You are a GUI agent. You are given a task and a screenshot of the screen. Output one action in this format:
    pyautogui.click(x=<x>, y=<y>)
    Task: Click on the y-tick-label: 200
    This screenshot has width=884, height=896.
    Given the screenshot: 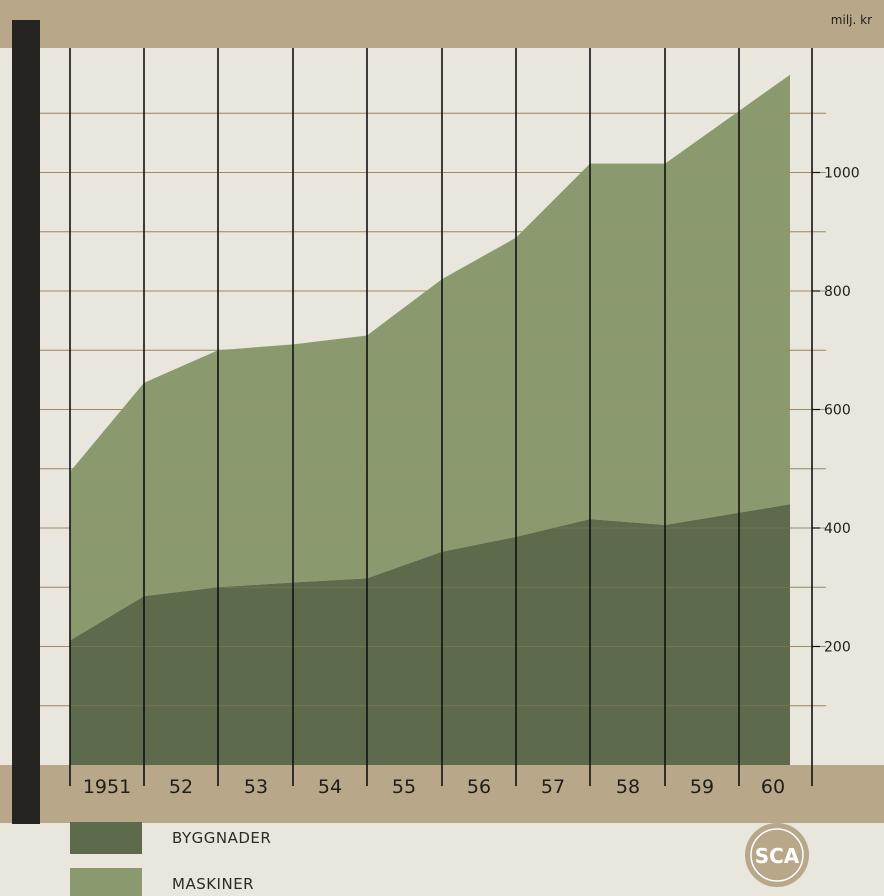 What is the action you would take?
    pyautogui.click(x=837, y=648)
    